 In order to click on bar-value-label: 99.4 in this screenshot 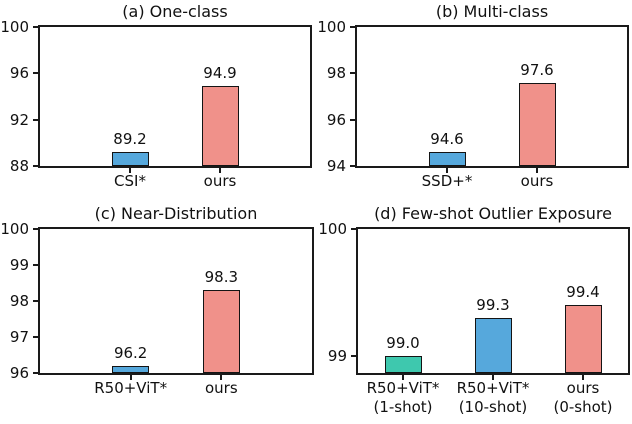, I will do `click(583, 292)`.